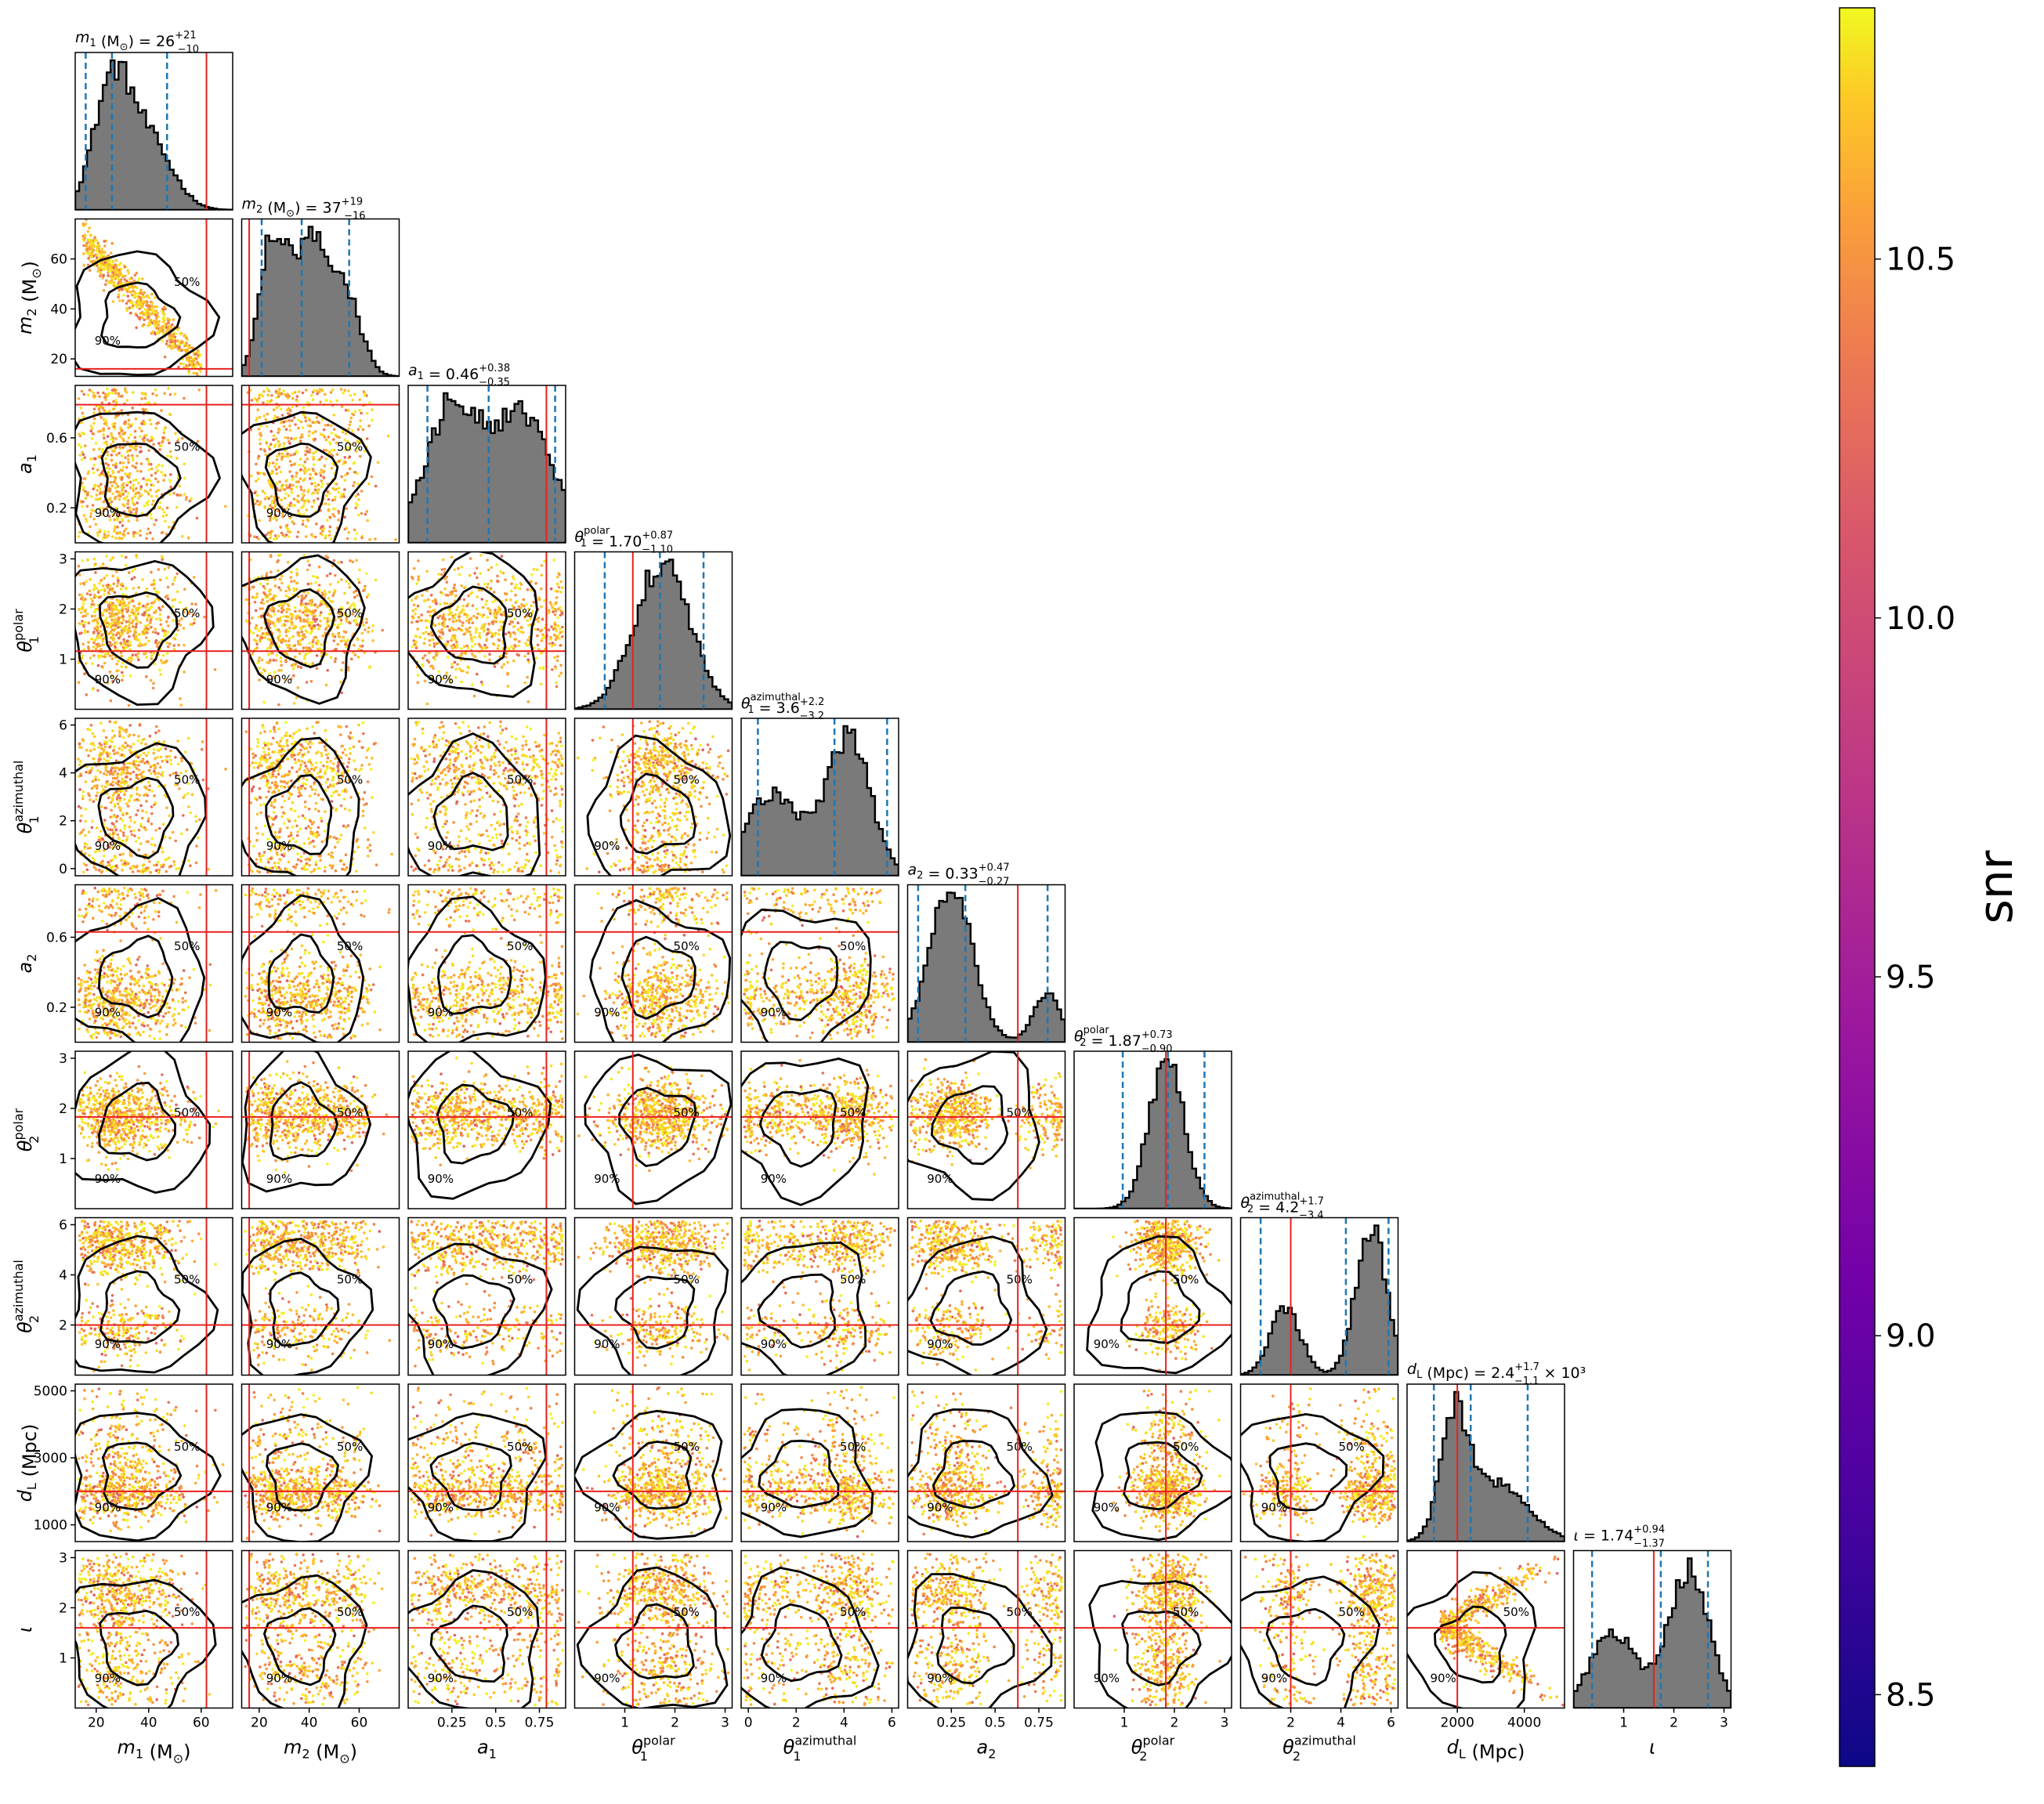 The width and height of the screenshot is (2044, 1804). I want to click on y-axis-label-m2: m2 (M⊙), so click(29, 298).